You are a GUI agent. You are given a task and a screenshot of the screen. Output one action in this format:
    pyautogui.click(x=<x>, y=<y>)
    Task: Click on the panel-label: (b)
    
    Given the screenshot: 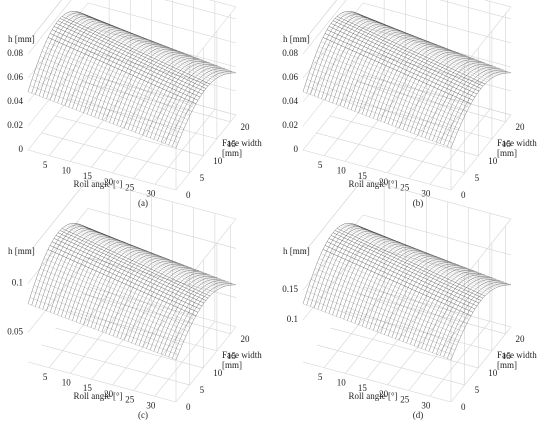 What is the action you would take?
    pyautogui.click(x=418, y=203)
    